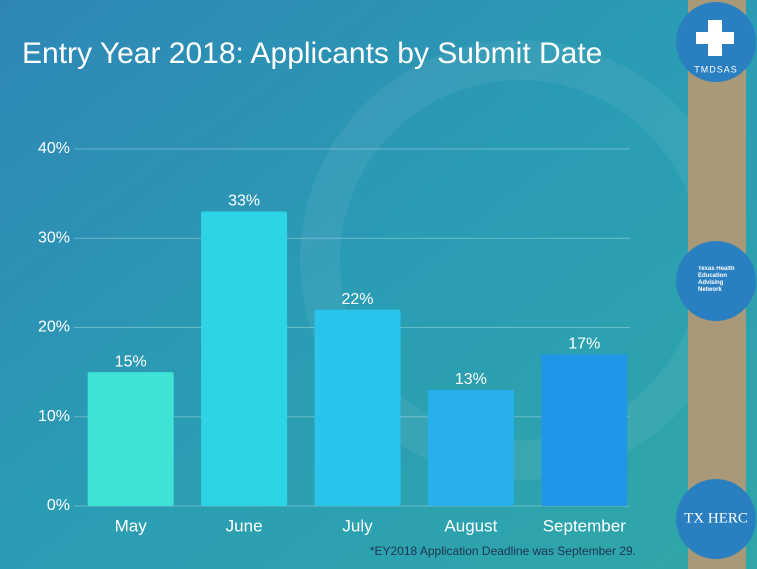  I want to click on value-label: 15%, so click(131, 361).